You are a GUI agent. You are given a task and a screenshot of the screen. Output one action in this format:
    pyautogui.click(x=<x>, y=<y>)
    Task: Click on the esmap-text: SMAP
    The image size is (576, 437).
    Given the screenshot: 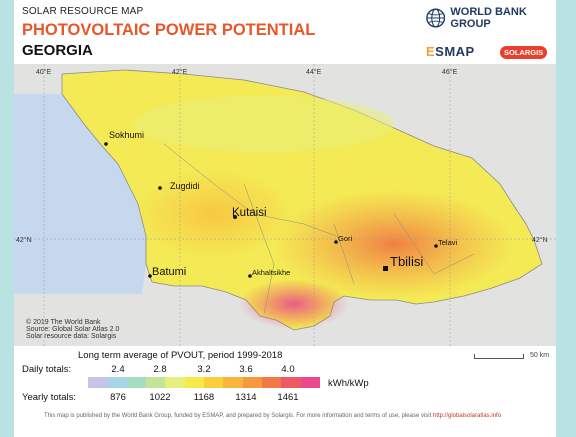 What is the action you would take?
    pyautogui.click(x=455, y=51)
    